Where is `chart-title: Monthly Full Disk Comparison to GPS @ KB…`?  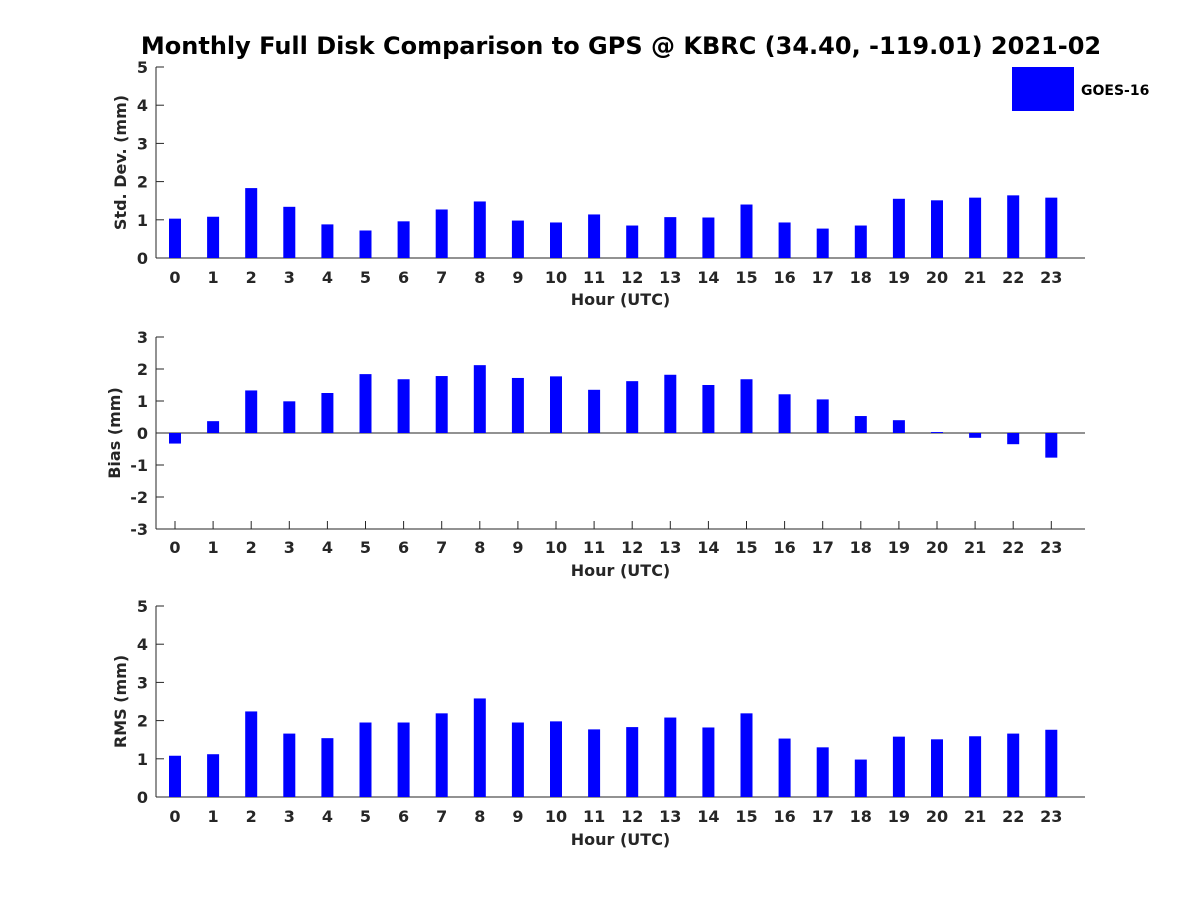
chart-title: Monthly Full Disk Comparison to GPS @ KB… is located at coordinates (621, 46).